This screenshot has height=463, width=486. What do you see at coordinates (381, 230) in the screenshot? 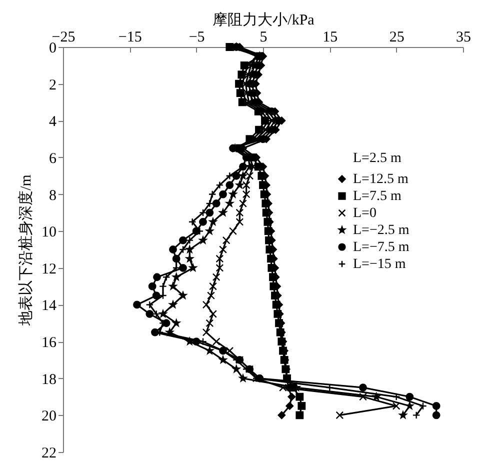
I see `legend-label: L=−2.5 m` at bounding box center [381, 230].